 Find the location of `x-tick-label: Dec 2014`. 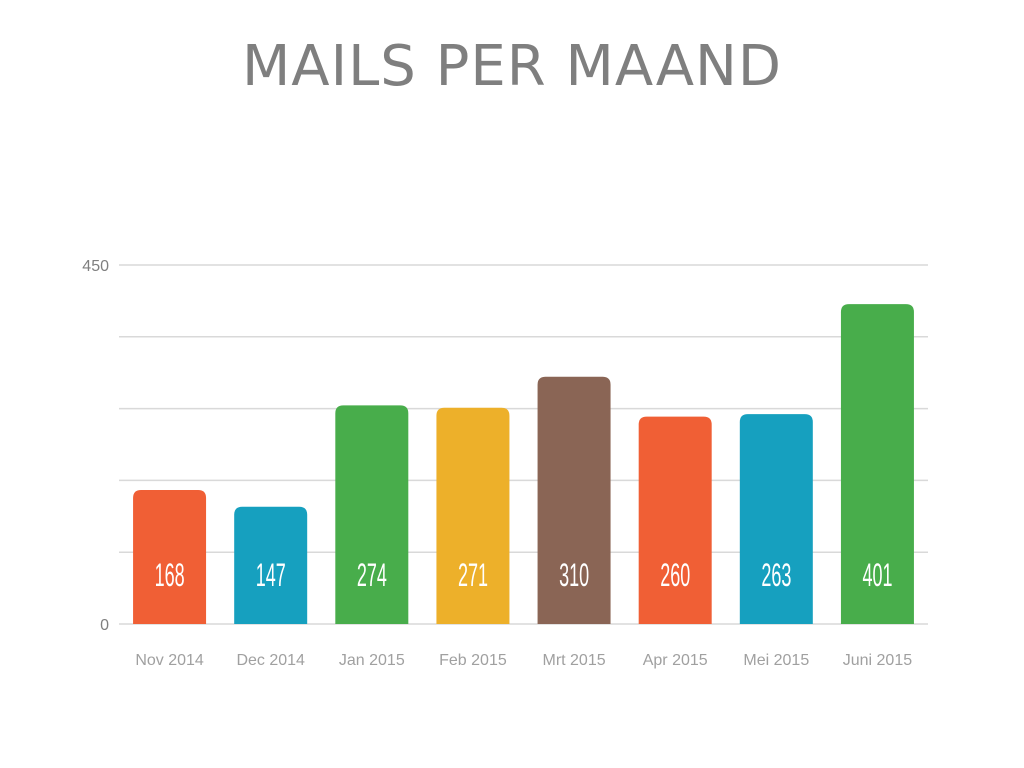

x-tick-label: Dec 2014 is located at coordinates (270, 660).